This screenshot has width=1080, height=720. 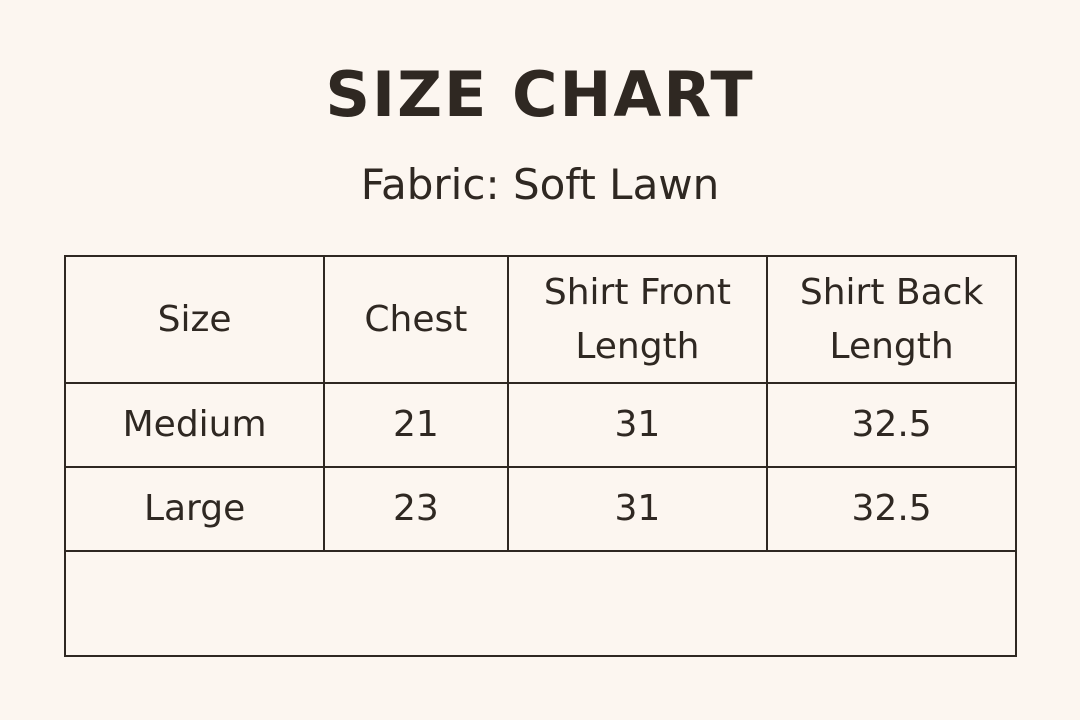 I want to click on table-cell: Medium, so click(x=194, y=425).